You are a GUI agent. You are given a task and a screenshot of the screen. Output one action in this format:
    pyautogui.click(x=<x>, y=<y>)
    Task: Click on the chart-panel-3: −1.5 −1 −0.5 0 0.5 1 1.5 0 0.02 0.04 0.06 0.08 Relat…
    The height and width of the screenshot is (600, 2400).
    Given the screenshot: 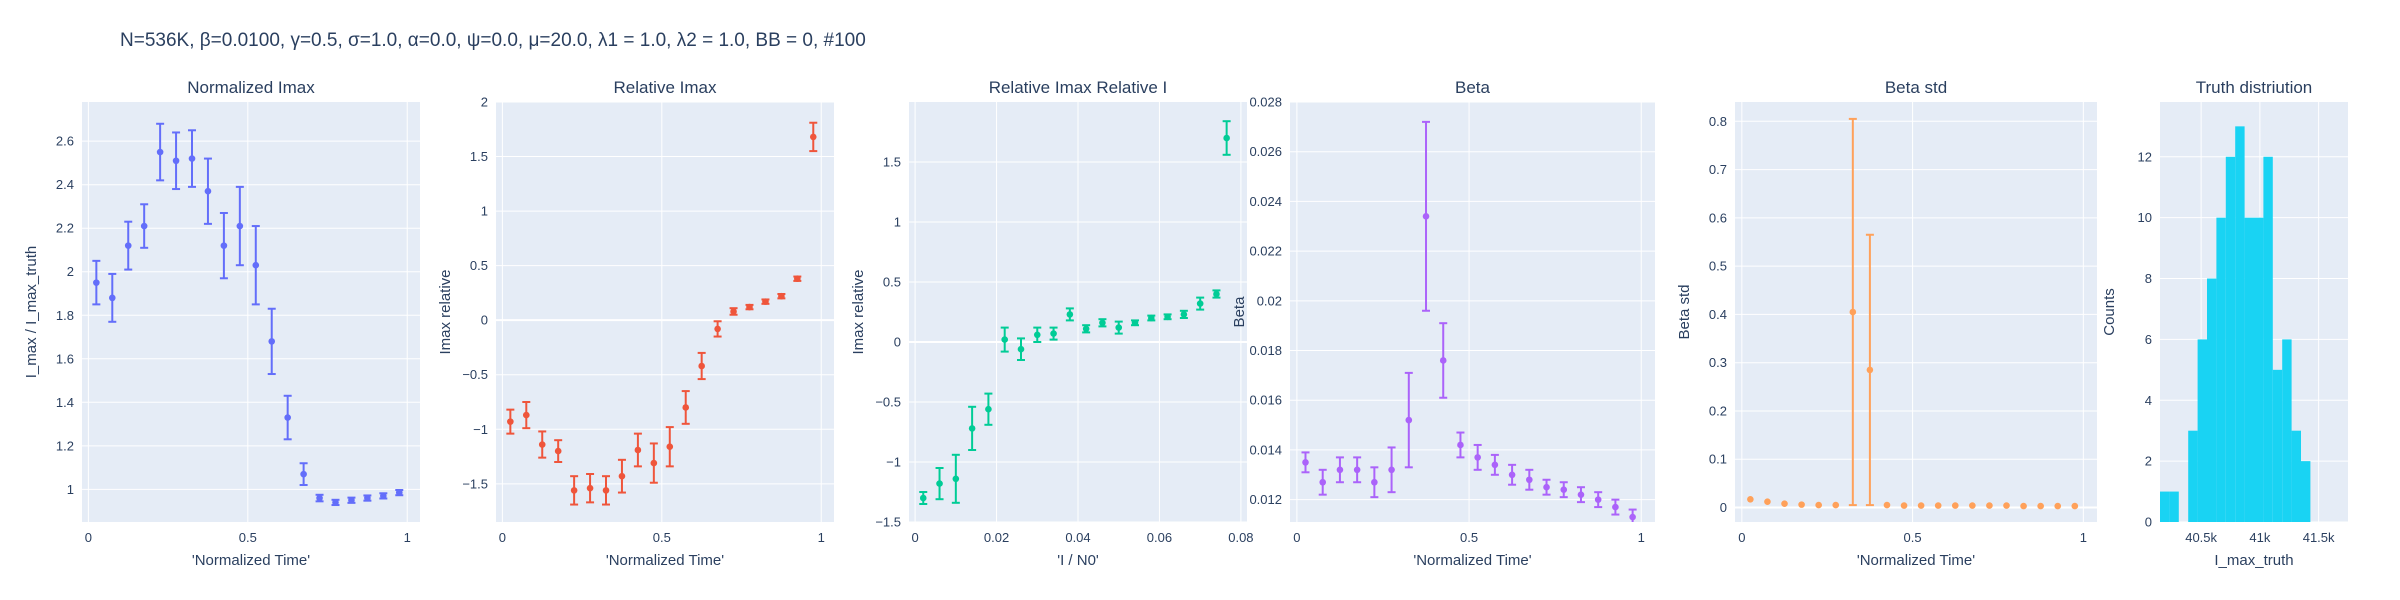 What is the action you would take?
    pyautogui.click(x=1052, y=323)
    